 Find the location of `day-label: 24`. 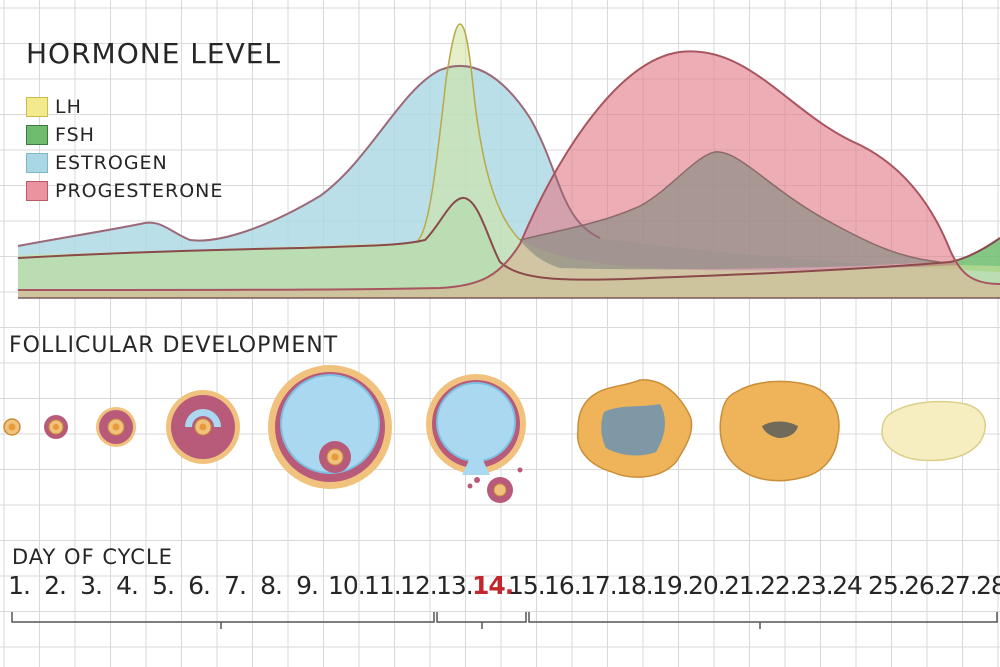

day-label: 24 is located at coordinates (847, 585).